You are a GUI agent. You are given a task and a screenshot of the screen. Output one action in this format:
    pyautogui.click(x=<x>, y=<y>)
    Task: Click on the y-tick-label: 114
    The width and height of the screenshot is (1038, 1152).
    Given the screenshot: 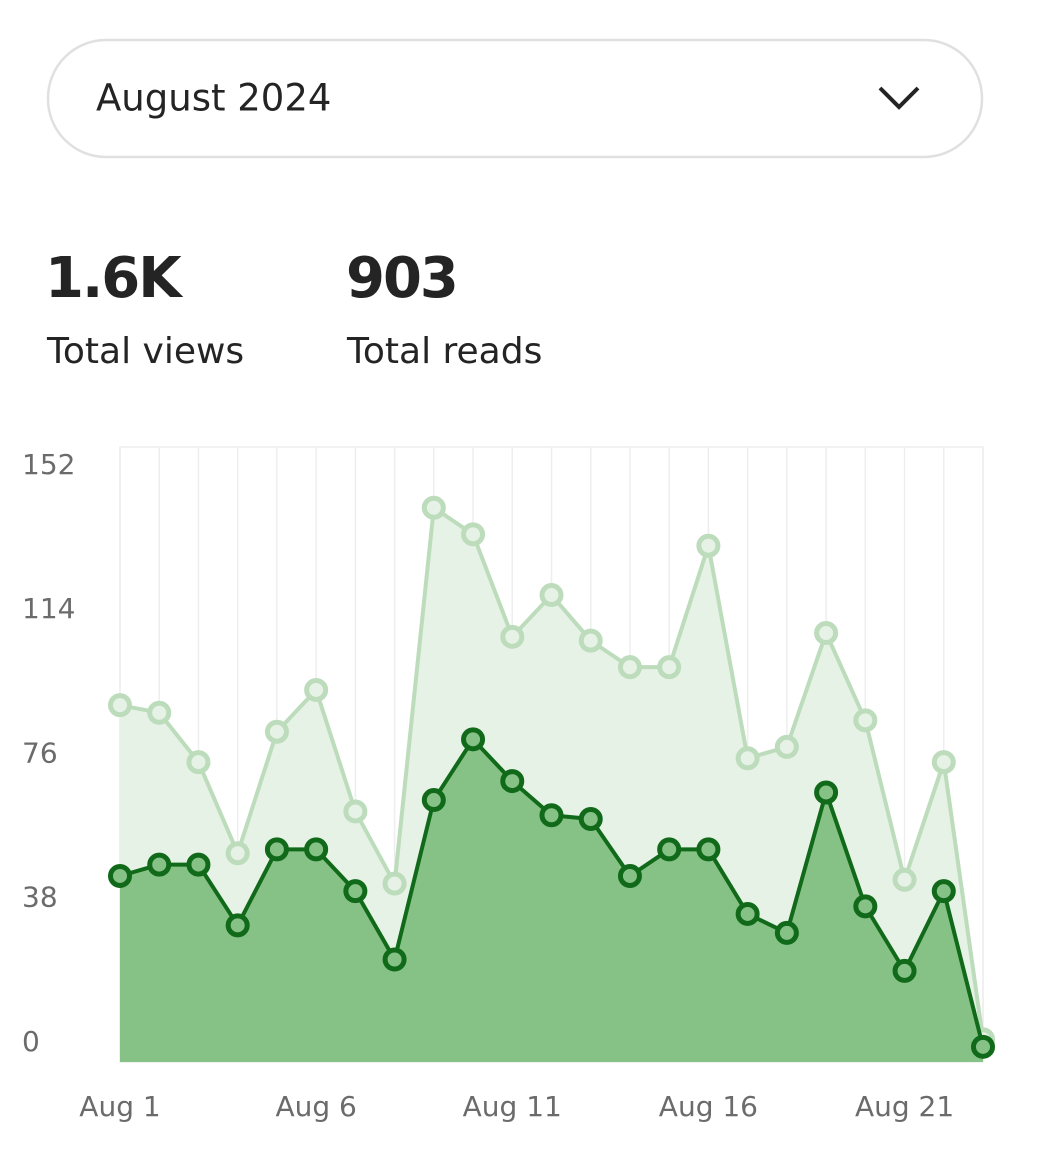 What is the action you would take?
    pyautogui.click(x=48, y=608)
    